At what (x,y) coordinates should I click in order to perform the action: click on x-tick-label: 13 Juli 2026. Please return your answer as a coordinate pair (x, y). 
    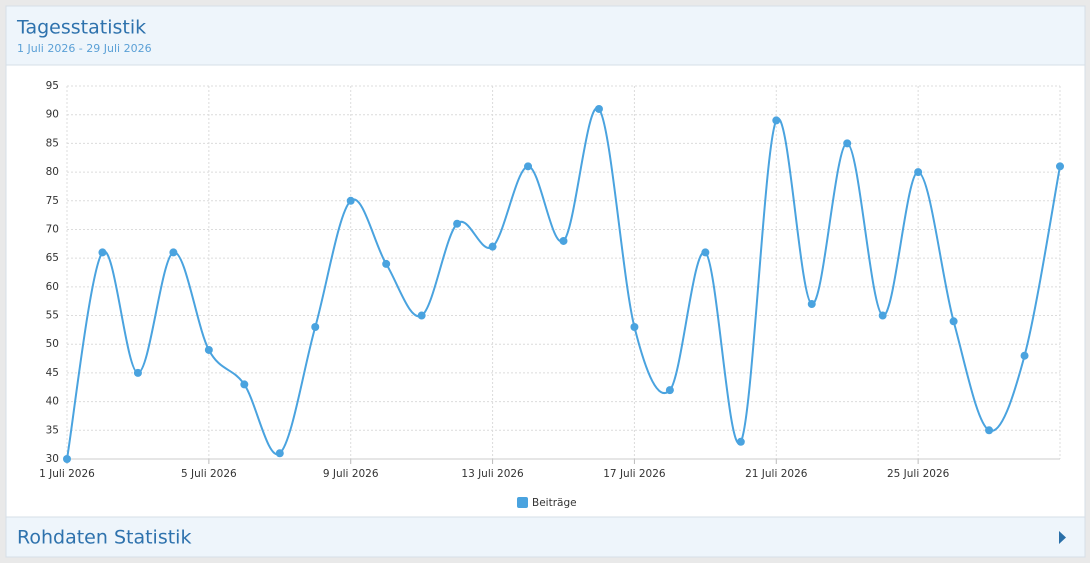
    Looking at the image, I should click on (492, 474).